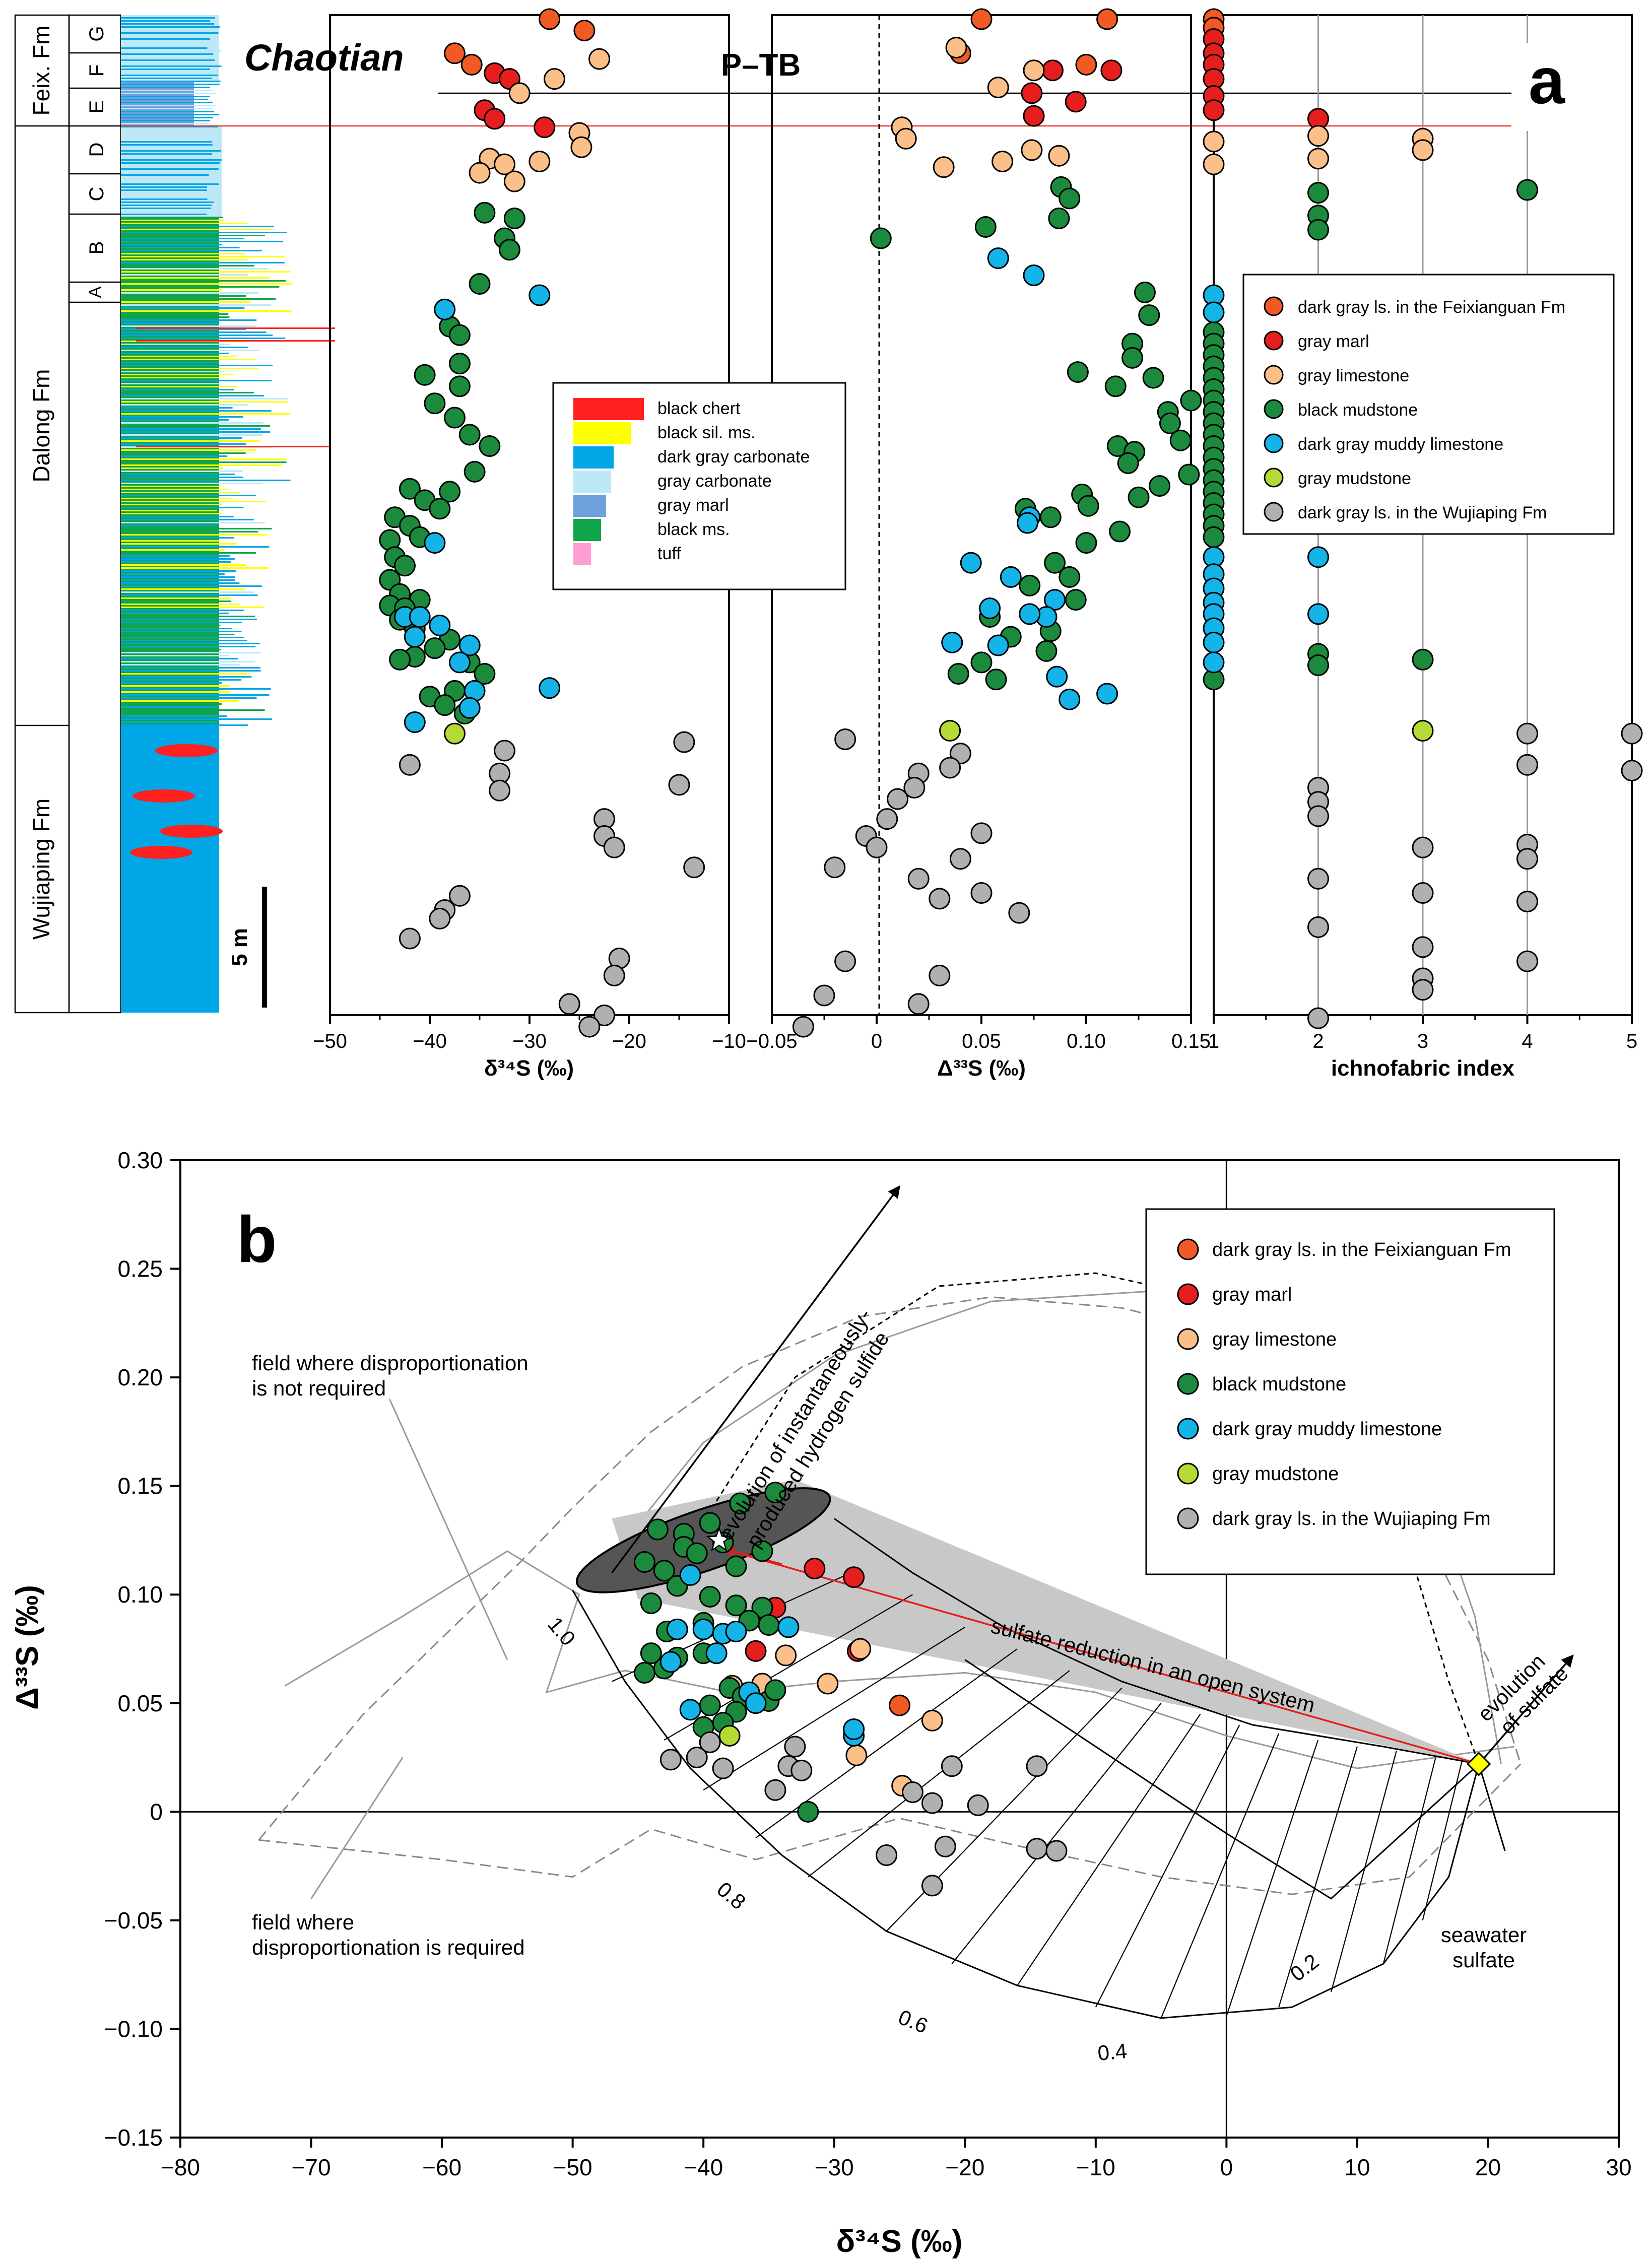 This screenshot has height=2264, width=1652. What do you see at coordinates (303, 1922) in the screenshot?
I see `ann-disp-required-1: field where` at bounding box center [303, 1922].